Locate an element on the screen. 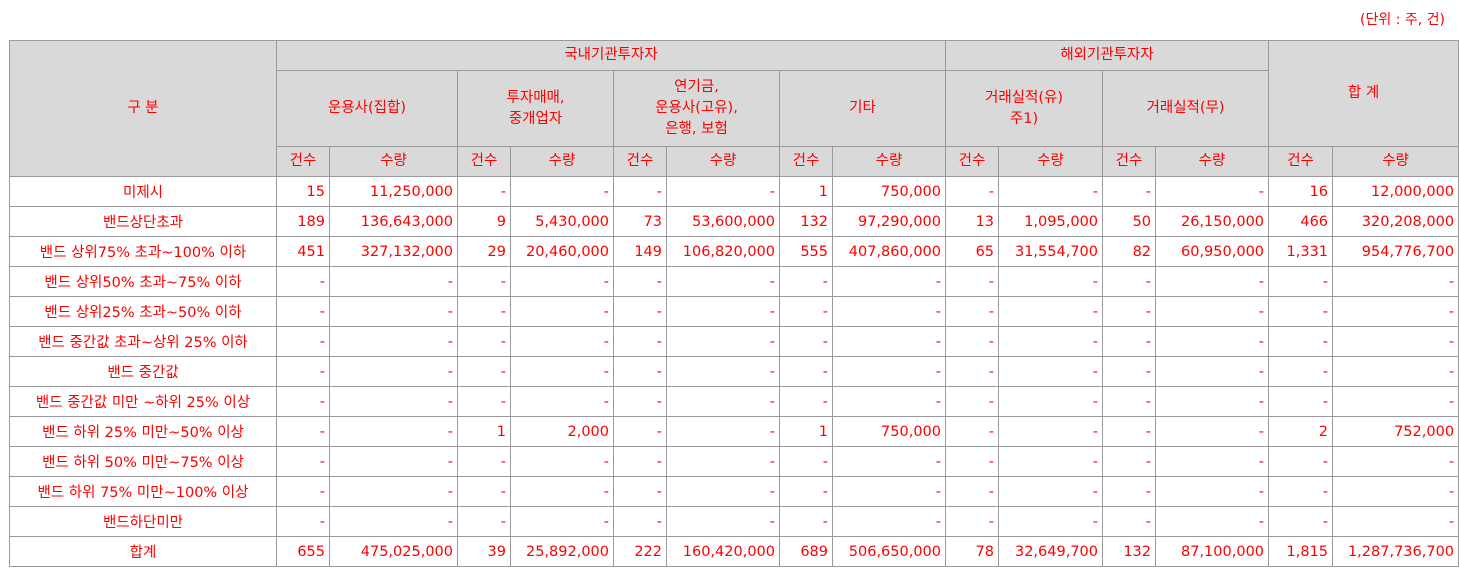 The width and height of the screenshot is (1459, 579). count-cell: 50 is located at coordinates (1129, 221).